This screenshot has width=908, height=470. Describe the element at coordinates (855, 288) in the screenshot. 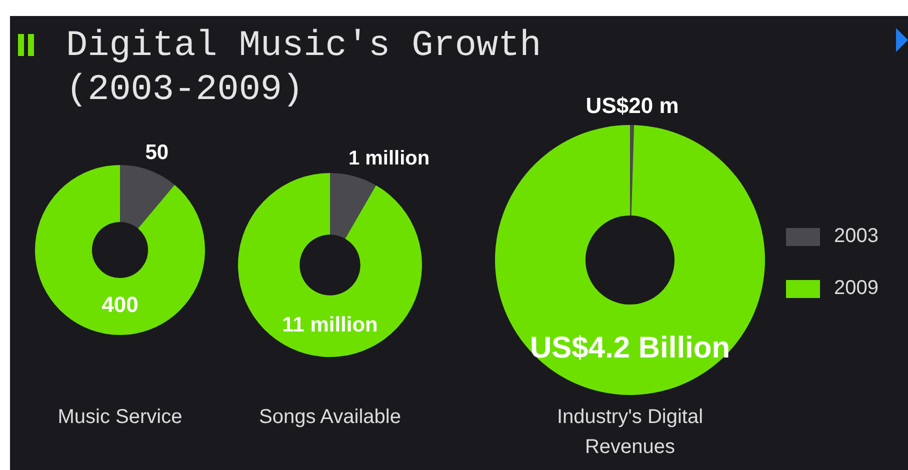

I see `legend-label: 2009` at that location.